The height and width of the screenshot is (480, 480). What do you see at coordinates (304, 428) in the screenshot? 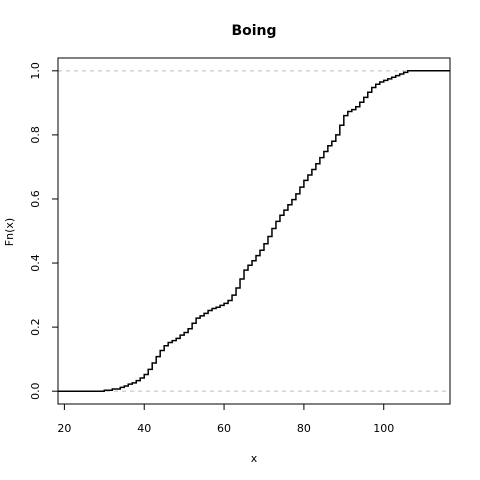
I see `x-tick-label: 80` at bounding box center [304, 428].